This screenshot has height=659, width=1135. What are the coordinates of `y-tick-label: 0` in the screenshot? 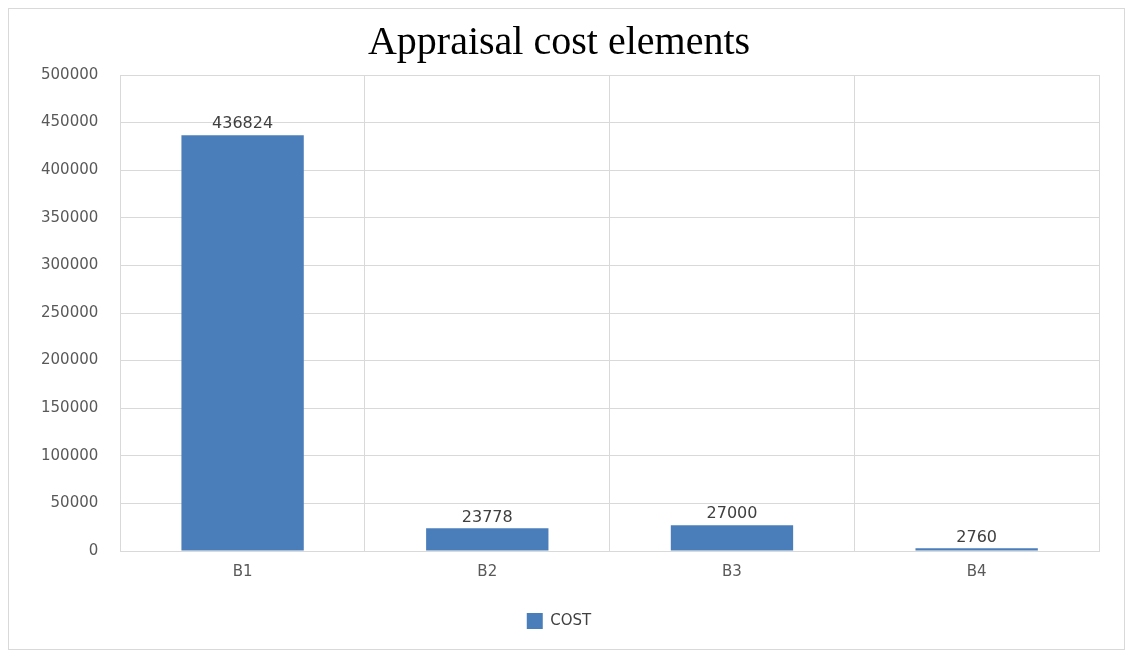 It's located at (93, 549).